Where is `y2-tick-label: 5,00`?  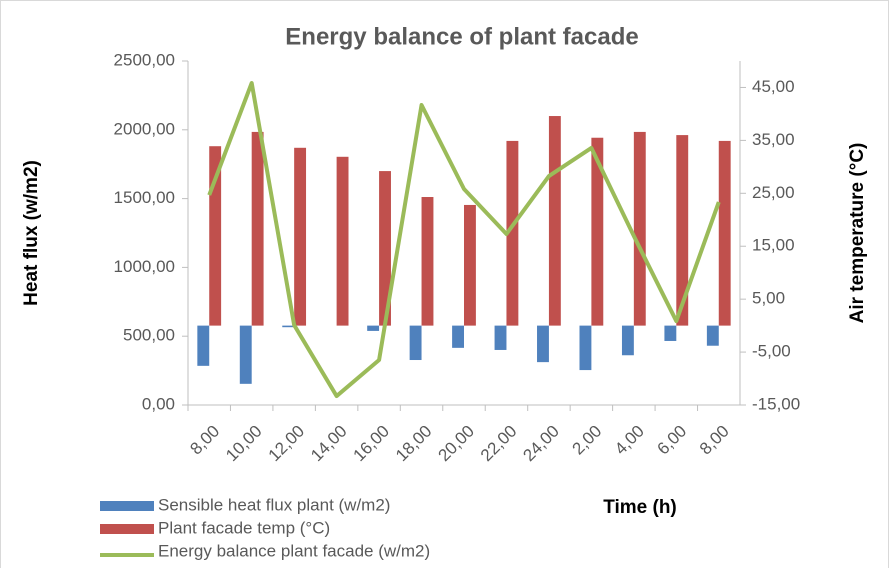 y2-tick-label: 5,00 is located at coordinates (768, 298).